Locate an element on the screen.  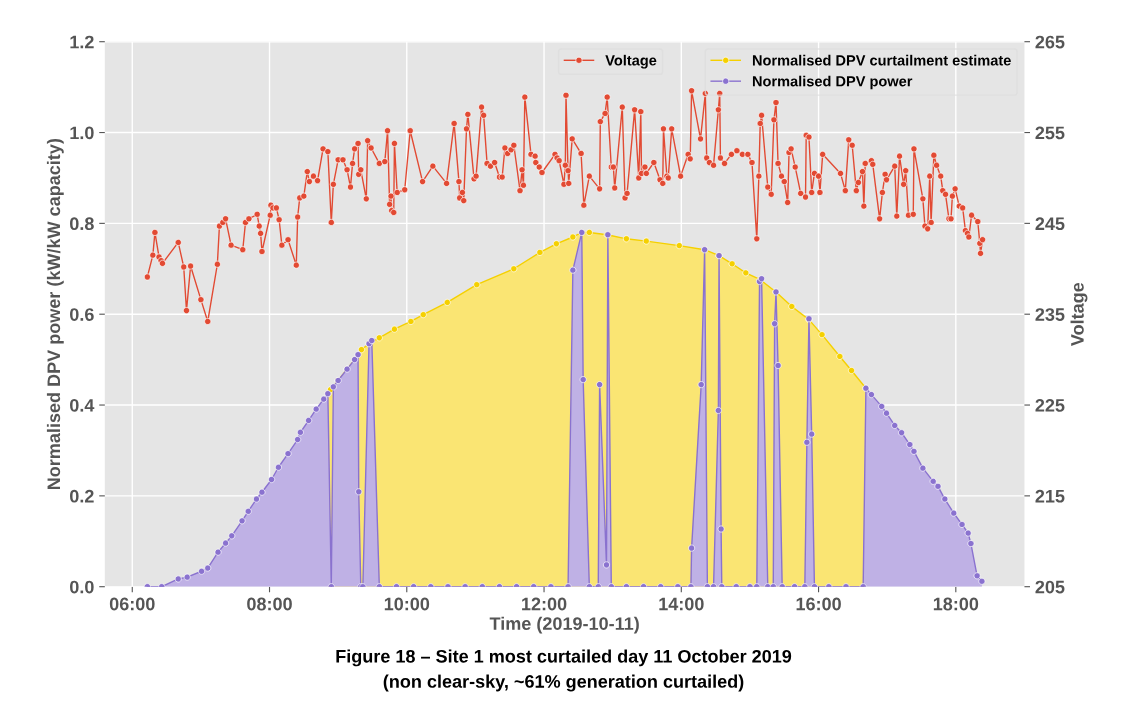
y-axis-title: Normalised DPV power (kW/kW capacity) is located at coordinates (55, 314).